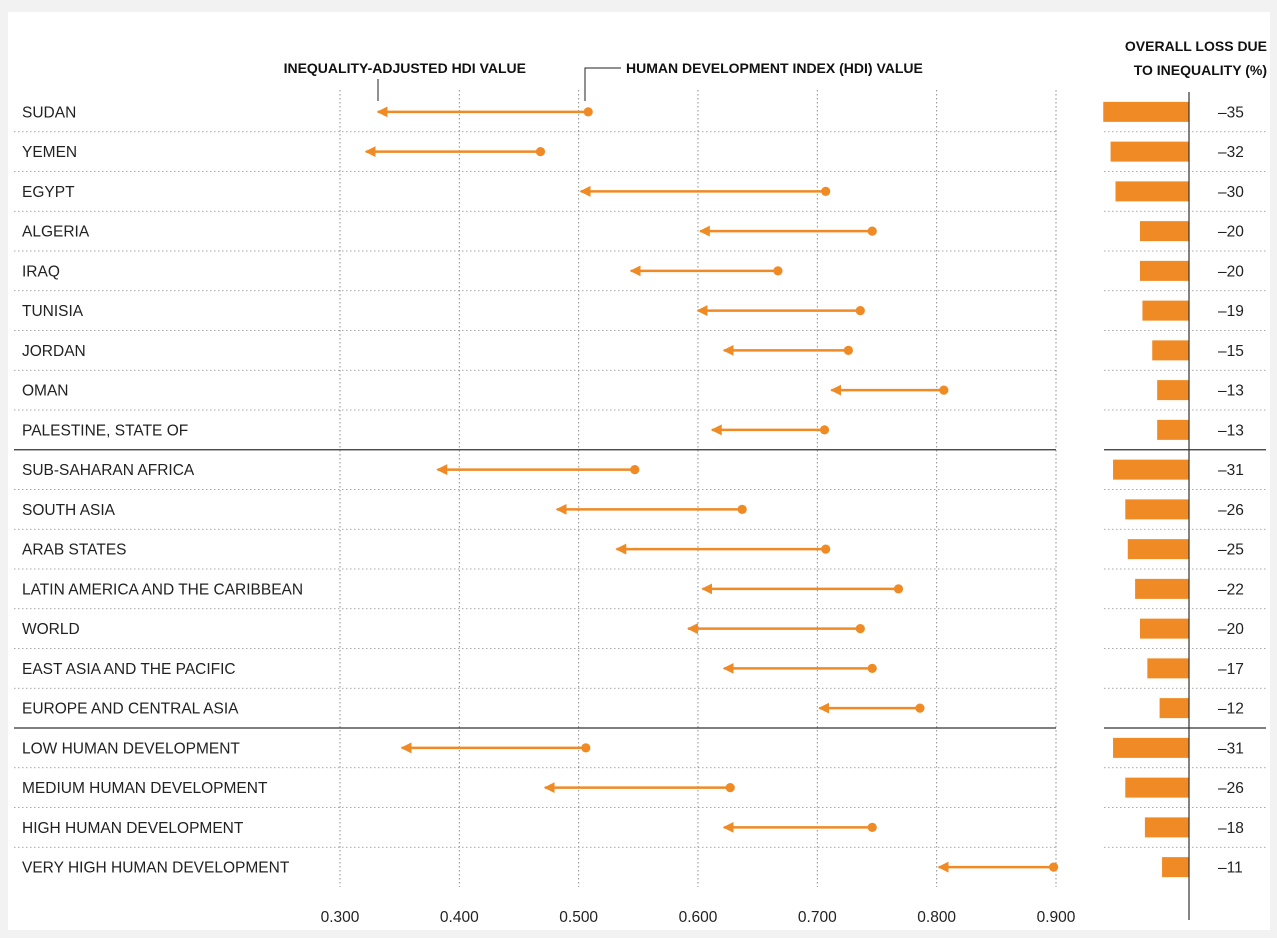  What do you see at coordinates (133, 828) in the screenshot?
I see `row-label: HIGH HUMAN DEVELOPMENT` at bounding box center [133, 828].